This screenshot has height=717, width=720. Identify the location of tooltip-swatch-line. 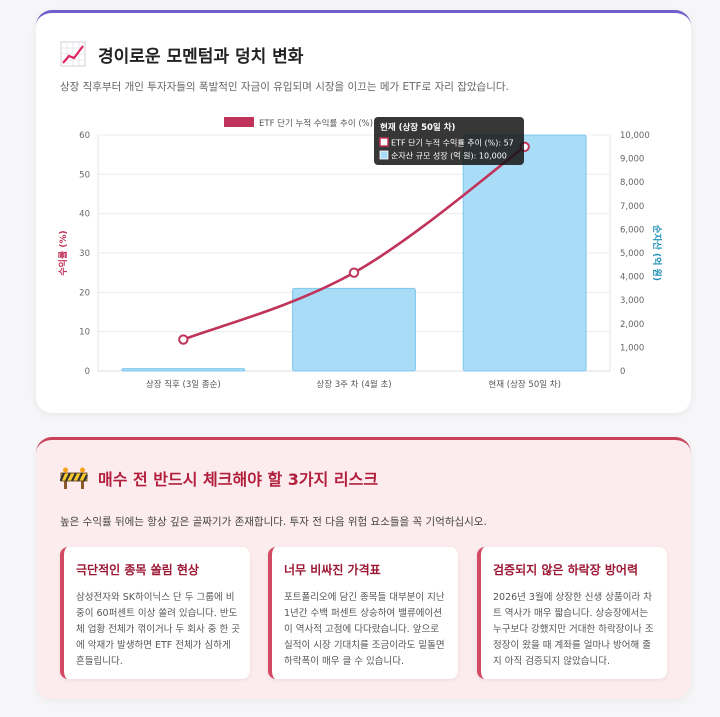
(384, 142).